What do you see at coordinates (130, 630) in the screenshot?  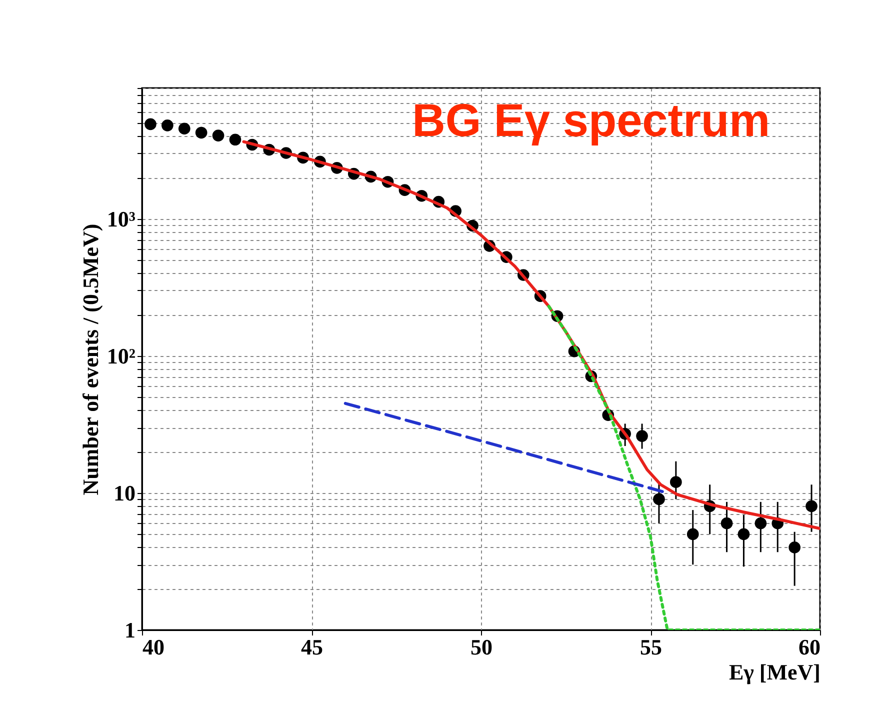 I see `y-tick-label: 1` at bounding box center [130, 630].